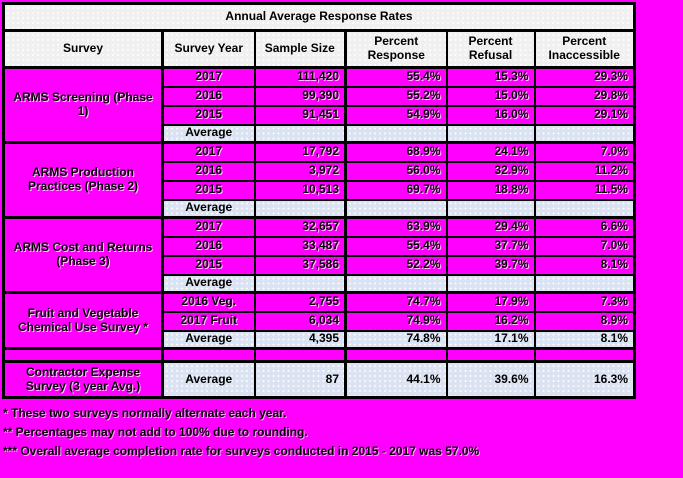  I want to click on percent-response-cell: 69.7%, so click(396, 190).